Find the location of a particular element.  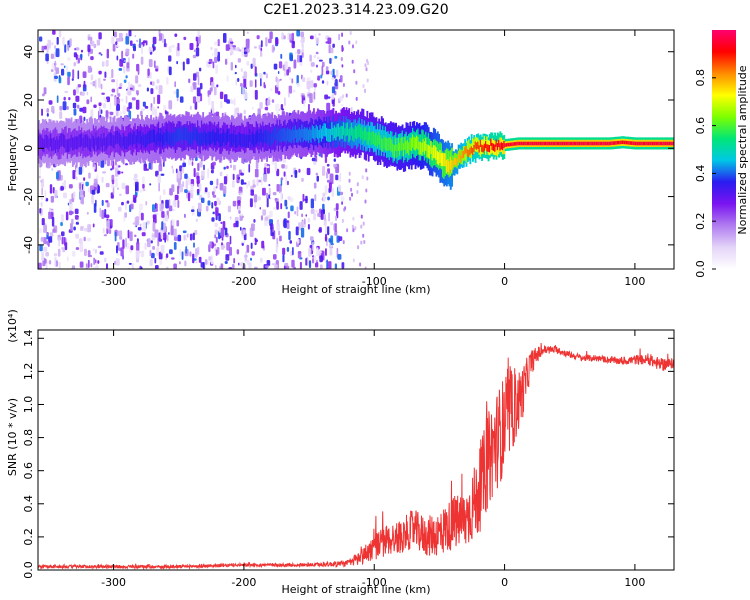

snr-y-label: SNR (10 * v/v) is located at coordinates (12, 437).